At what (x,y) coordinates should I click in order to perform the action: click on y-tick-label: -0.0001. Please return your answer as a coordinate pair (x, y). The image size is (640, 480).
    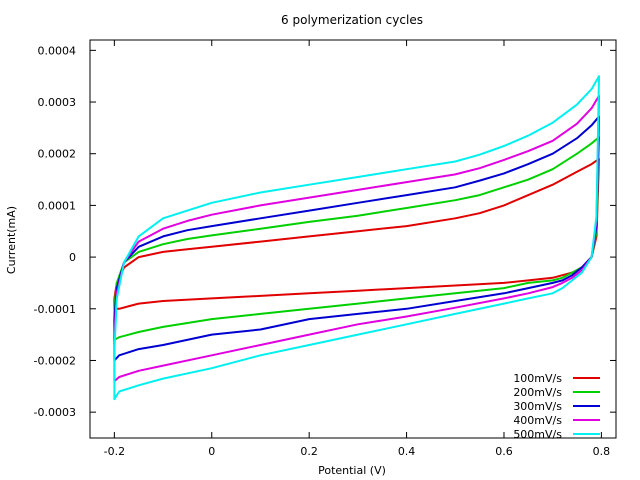
    Looking at the image, I should click on (55, 309).